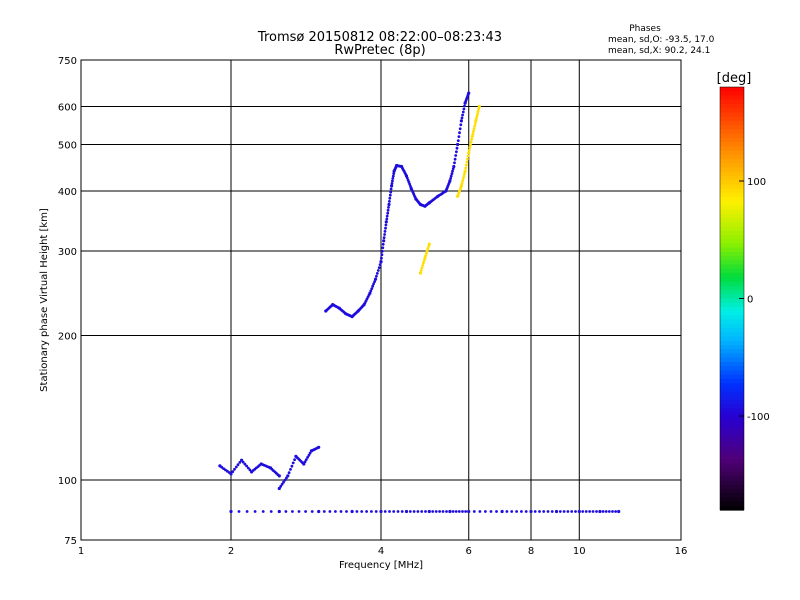  What do you see at coordinates (70, 541) in the screenshot?
I see `y-tick-label: 75` at bounding box center [70, 541].